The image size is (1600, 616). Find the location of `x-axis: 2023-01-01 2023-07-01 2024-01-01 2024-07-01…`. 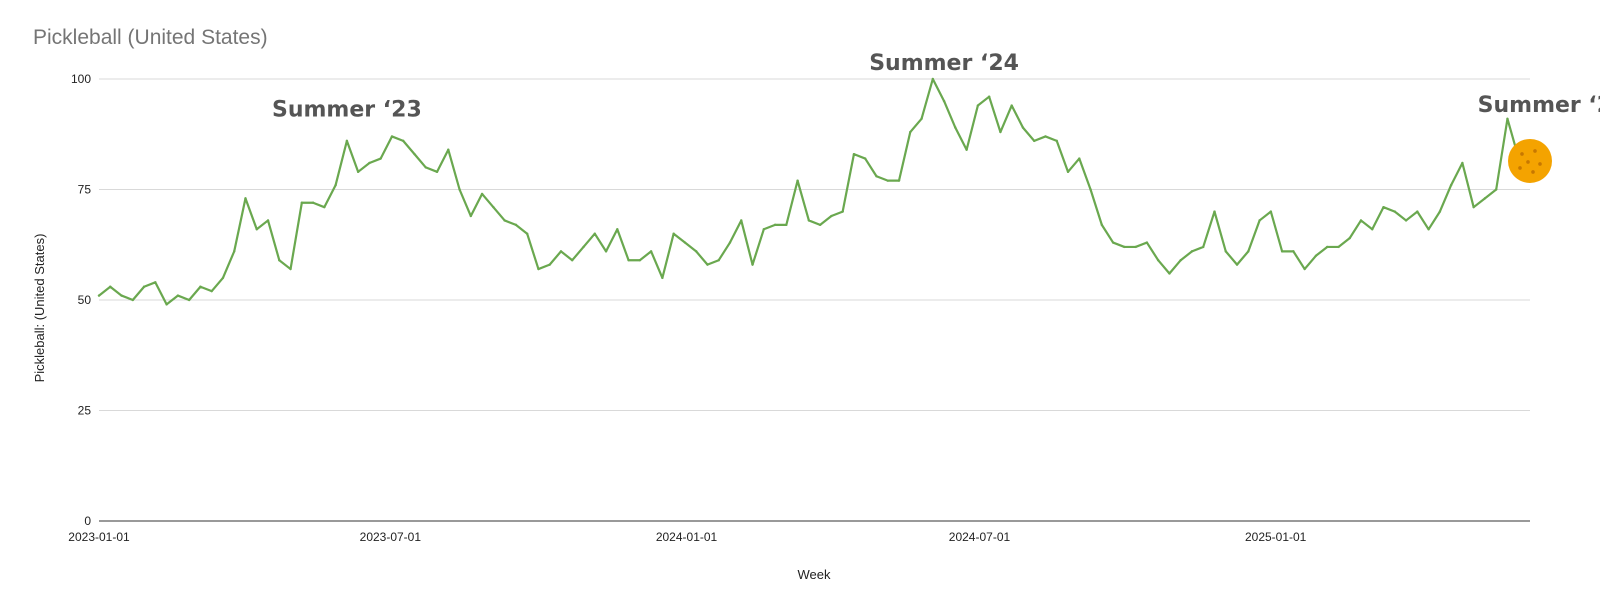

x-axis: 2023-01-01 2023-07-01 2024-01-01 2024-07-01… is located at coordinates (687, 537).